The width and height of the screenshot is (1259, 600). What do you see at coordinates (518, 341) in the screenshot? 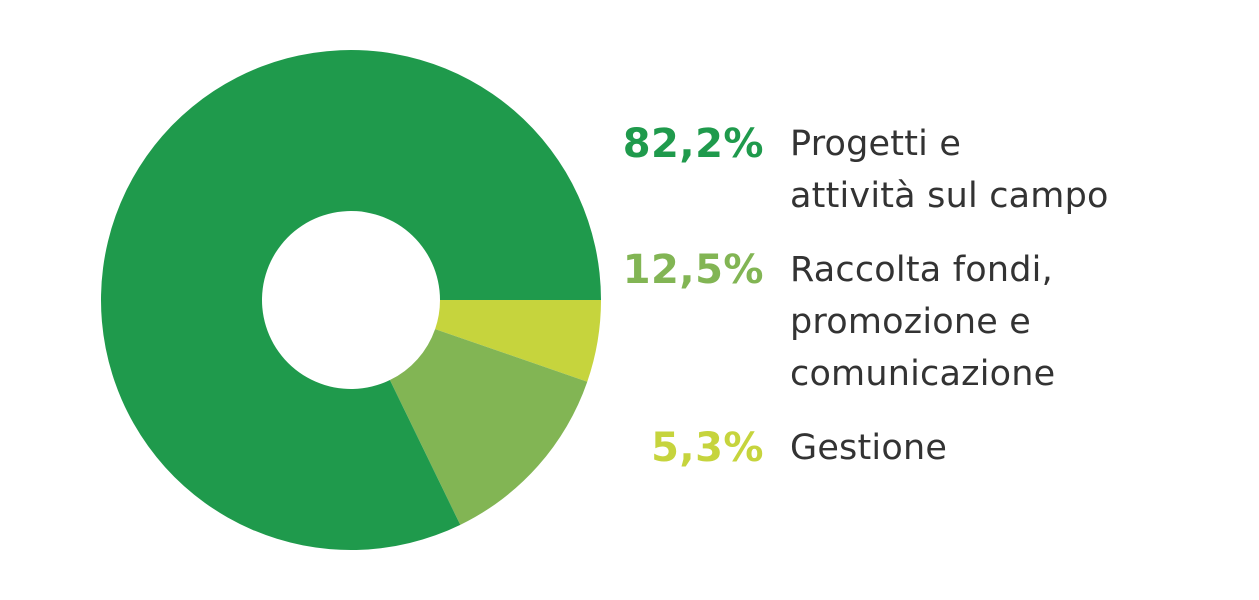
I see `slice-gestione` at bounding box center [518, 341].